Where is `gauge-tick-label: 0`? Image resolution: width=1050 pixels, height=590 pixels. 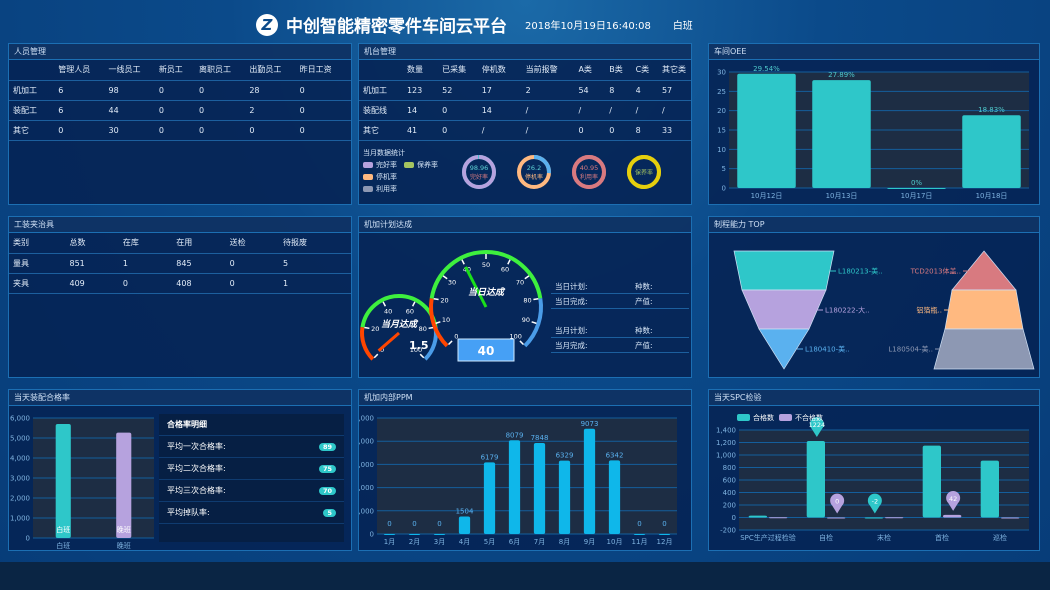 gauge-tick-label: 0 is located at coordinates (382, 350).